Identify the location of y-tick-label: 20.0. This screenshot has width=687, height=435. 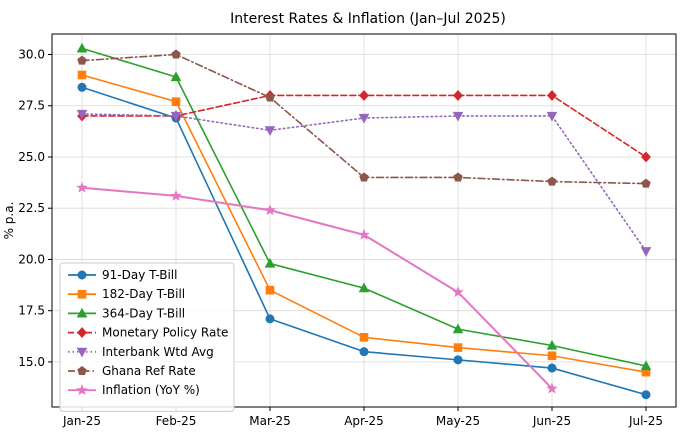
(31, 259).